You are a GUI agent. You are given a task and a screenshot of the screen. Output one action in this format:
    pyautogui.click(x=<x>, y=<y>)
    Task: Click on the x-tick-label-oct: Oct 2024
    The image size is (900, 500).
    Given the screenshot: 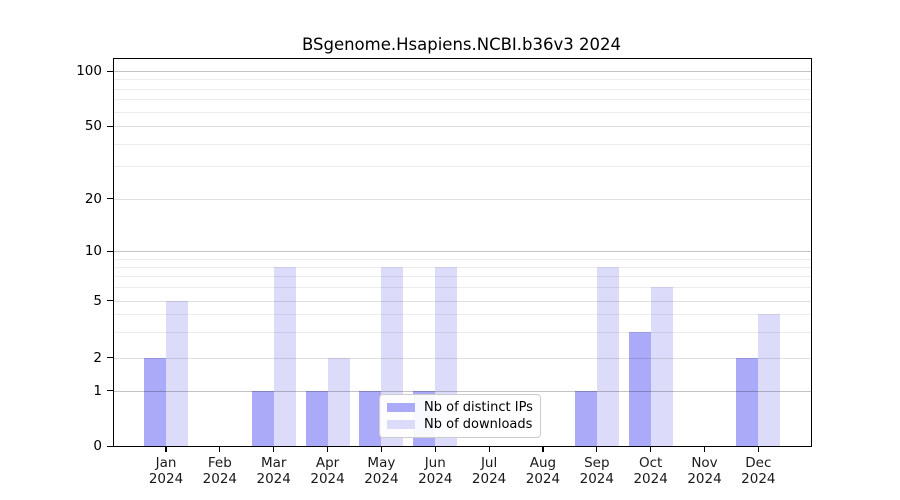 What is the action you would take?
    pyautogui.click(x=651, y=471)
    